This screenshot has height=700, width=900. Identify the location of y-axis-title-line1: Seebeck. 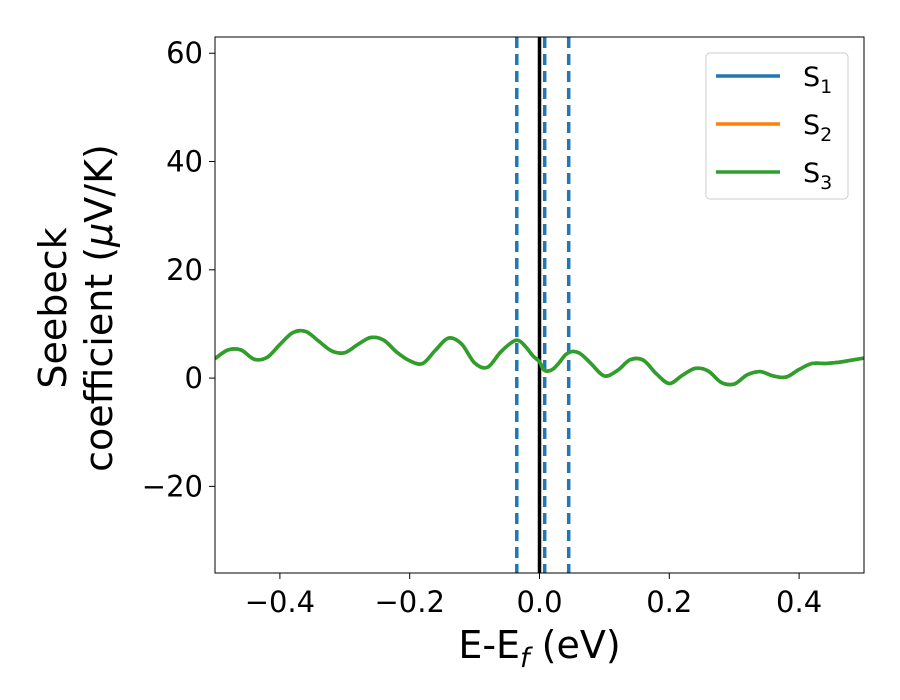
(53, 307).